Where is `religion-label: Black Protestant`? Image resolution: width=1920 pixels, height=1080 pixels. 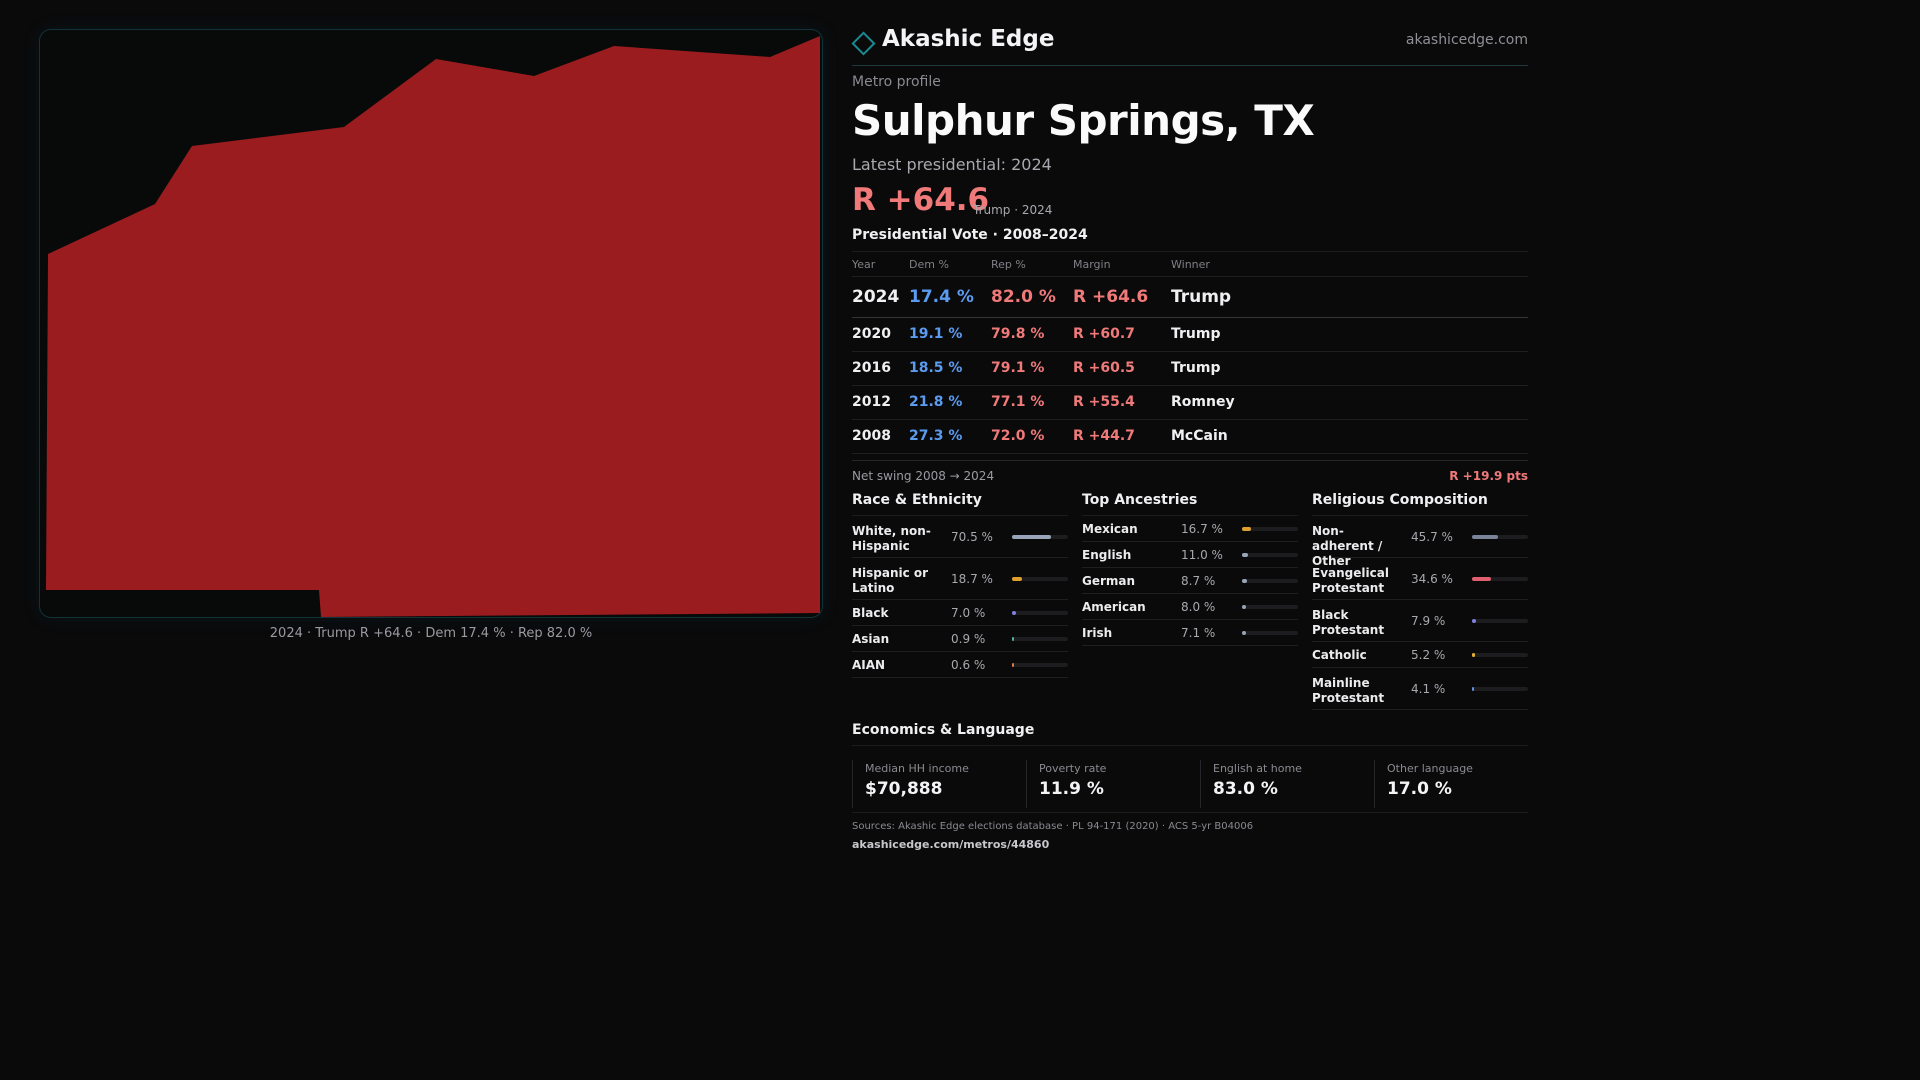
religion-label: Black Protestant is located at coordinates (1348, 622).